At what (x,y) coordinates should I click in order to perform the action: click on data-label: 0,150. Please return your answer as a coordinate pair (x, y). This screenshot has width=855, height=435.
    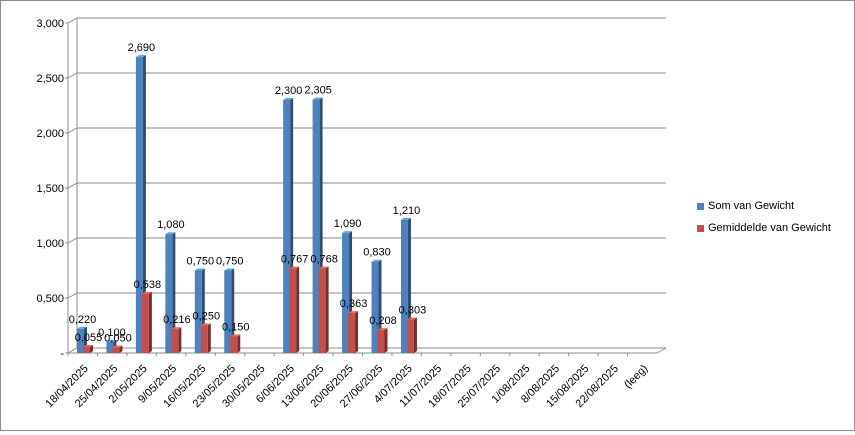
    Looking at the image, I should click on (236, 328).